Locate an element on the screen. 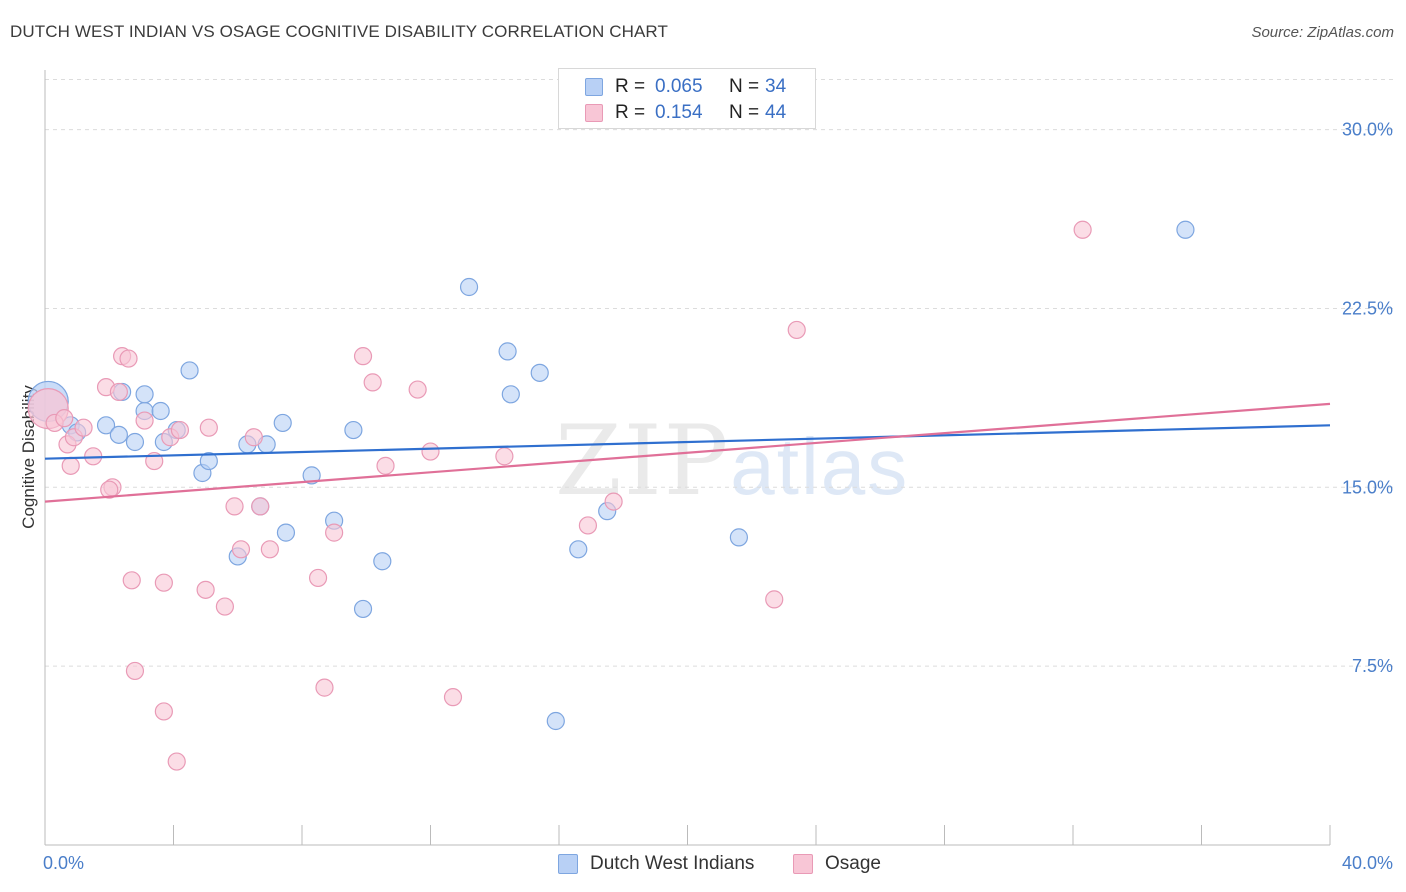 Image resolution: width=1406 pixels, height=892 pixels. legend-row-osage: R = 0.154 N = 44 is located at coordinates (685, 113).